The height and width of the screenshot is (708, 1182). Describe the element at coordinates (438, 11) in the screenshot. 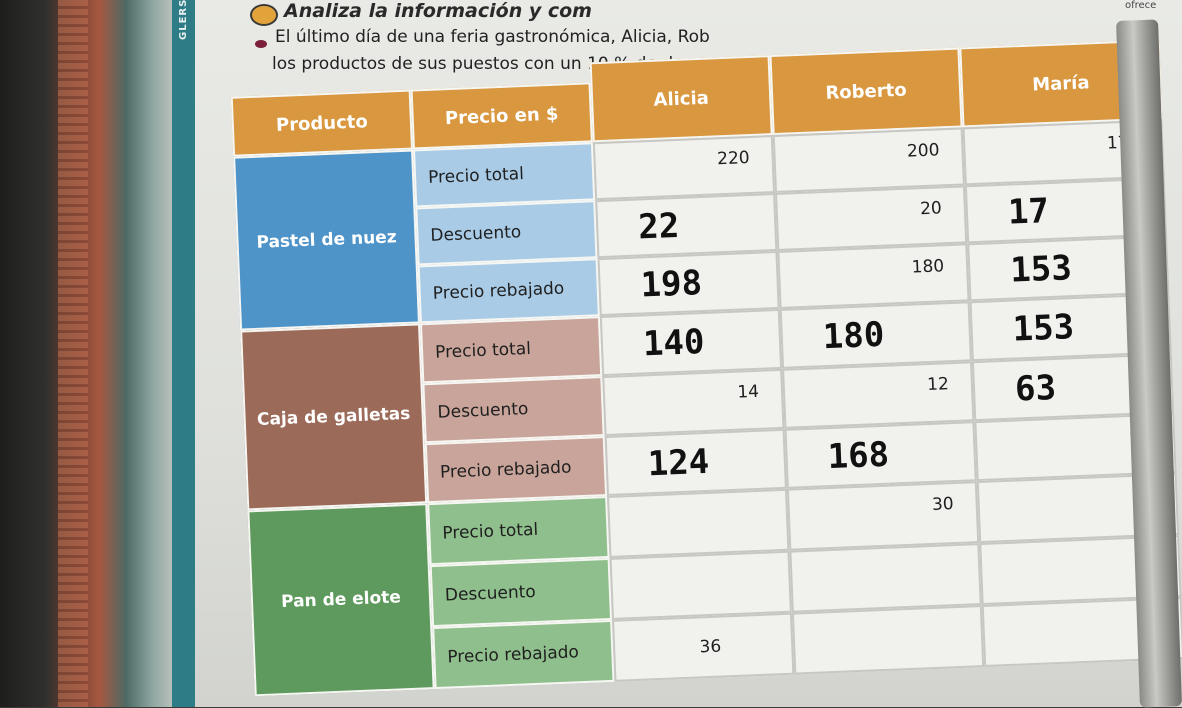

I see `exercise-title: Analiza la información y com` at that location.